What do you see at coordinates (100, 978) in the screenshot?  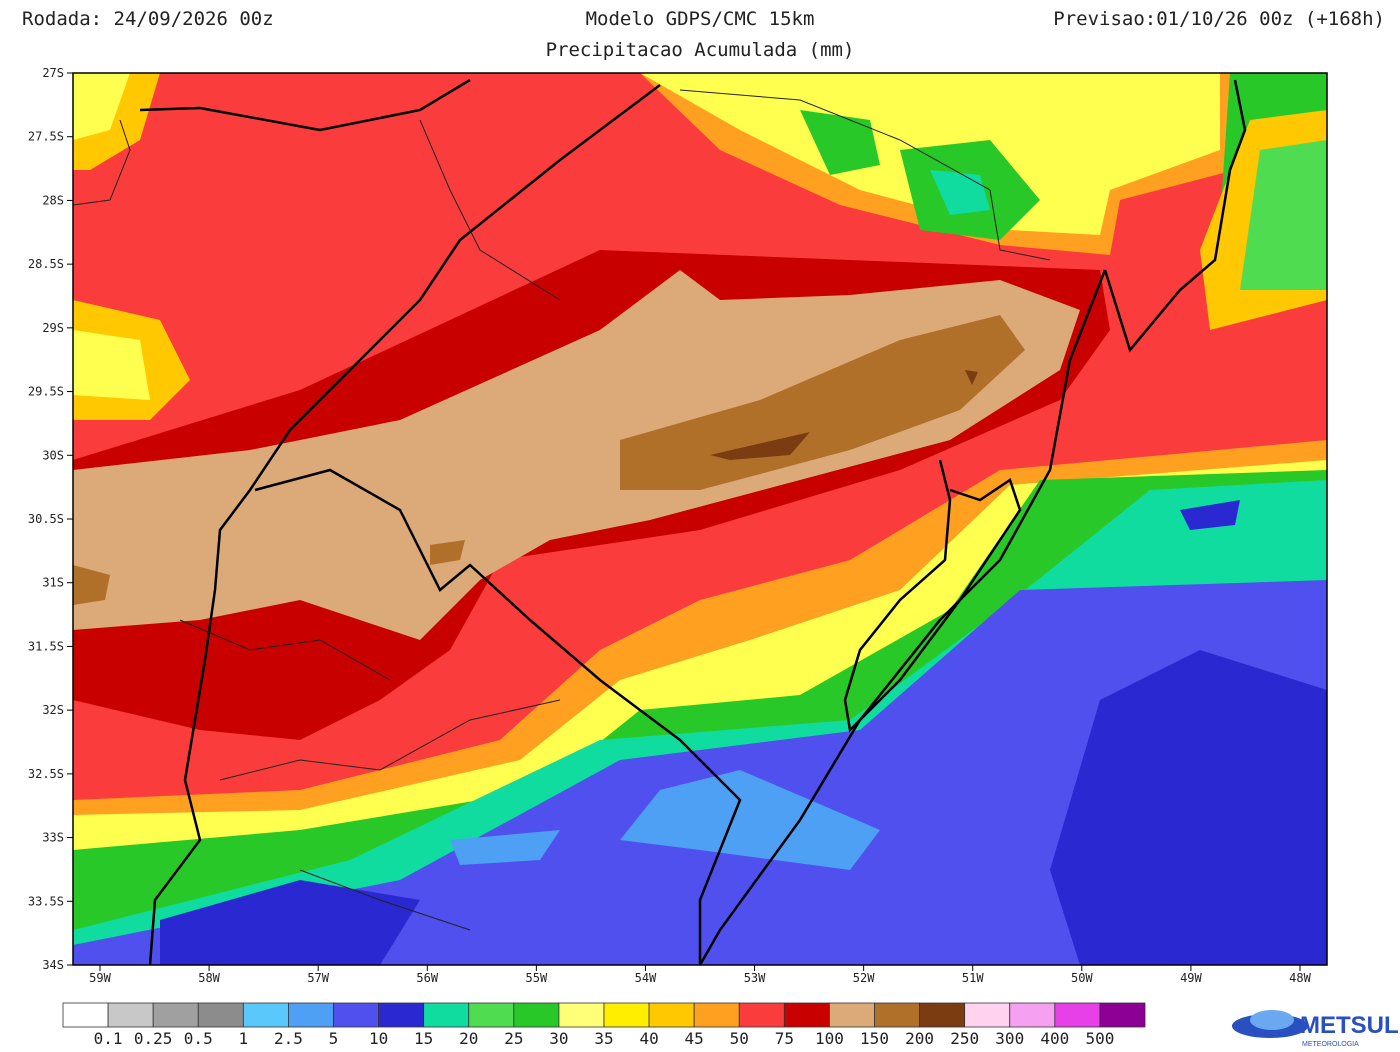 I see `lon-label: 59W` at bounding box center [100, 978].